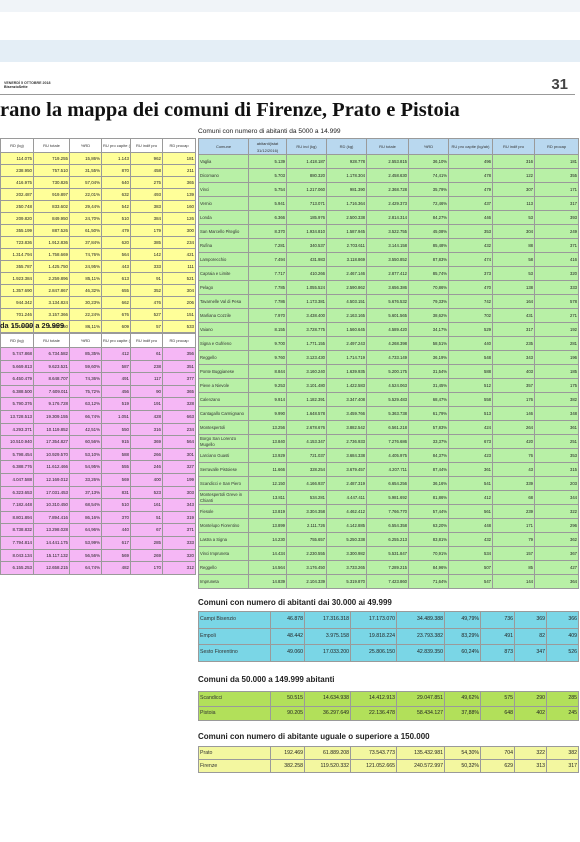 This screenshot has width=580, height=842. What do you see at coordinates (116, 404) in the screenshot?
I see `table-cell: 519` at bounding box center [116, 404].